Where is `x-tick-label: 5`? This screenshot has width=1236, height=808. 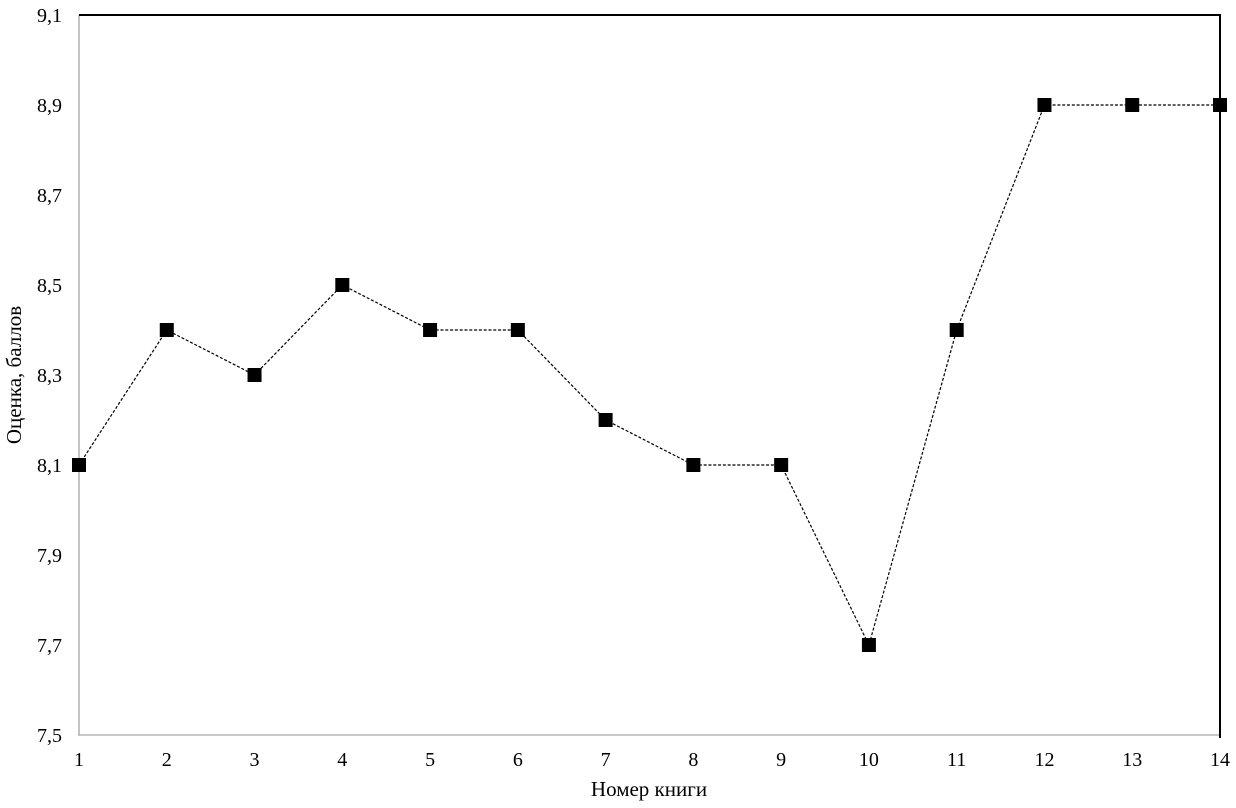 x-tick-label: 5 is located at coordinates (430, 760).